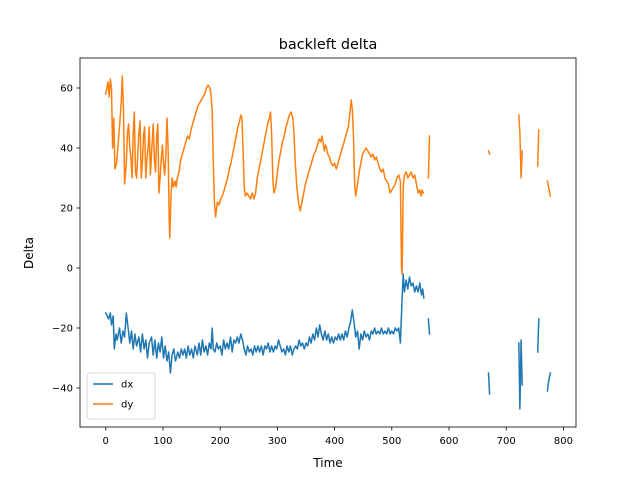  Describe the element at coordinates (66, 209) in the screenshot. I see `y-tick-label: 20` at that location.